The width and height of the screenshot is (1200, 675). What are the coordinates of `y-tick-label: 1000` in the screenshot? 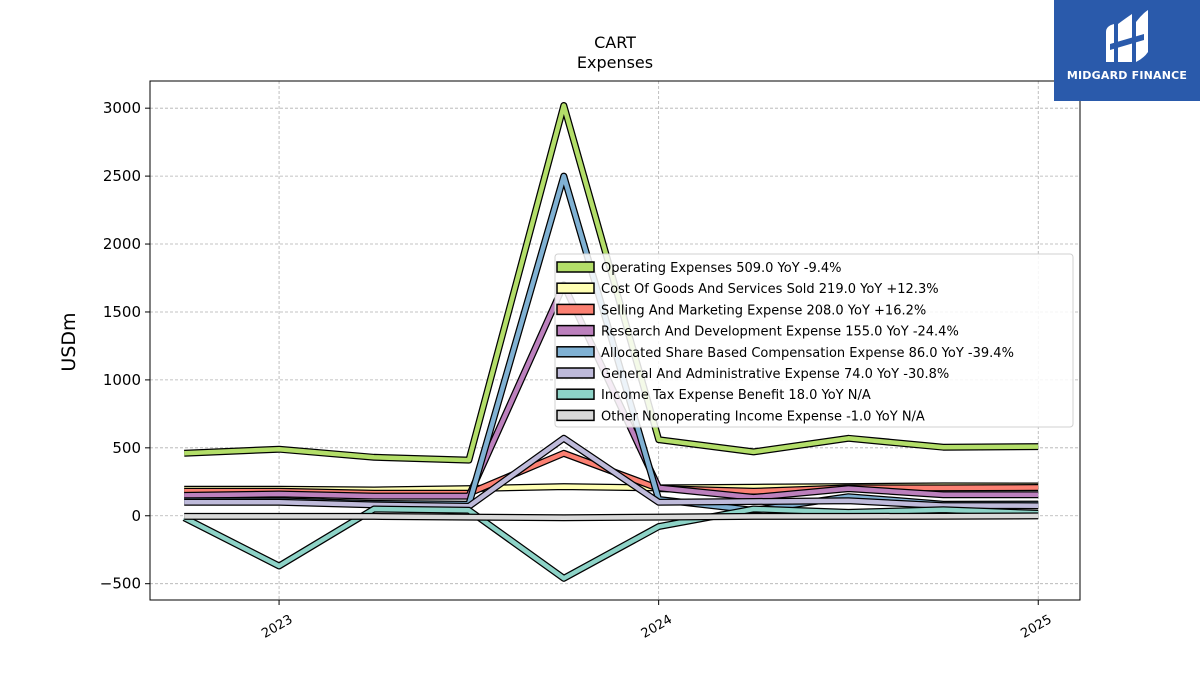 It's located at (122, 380).